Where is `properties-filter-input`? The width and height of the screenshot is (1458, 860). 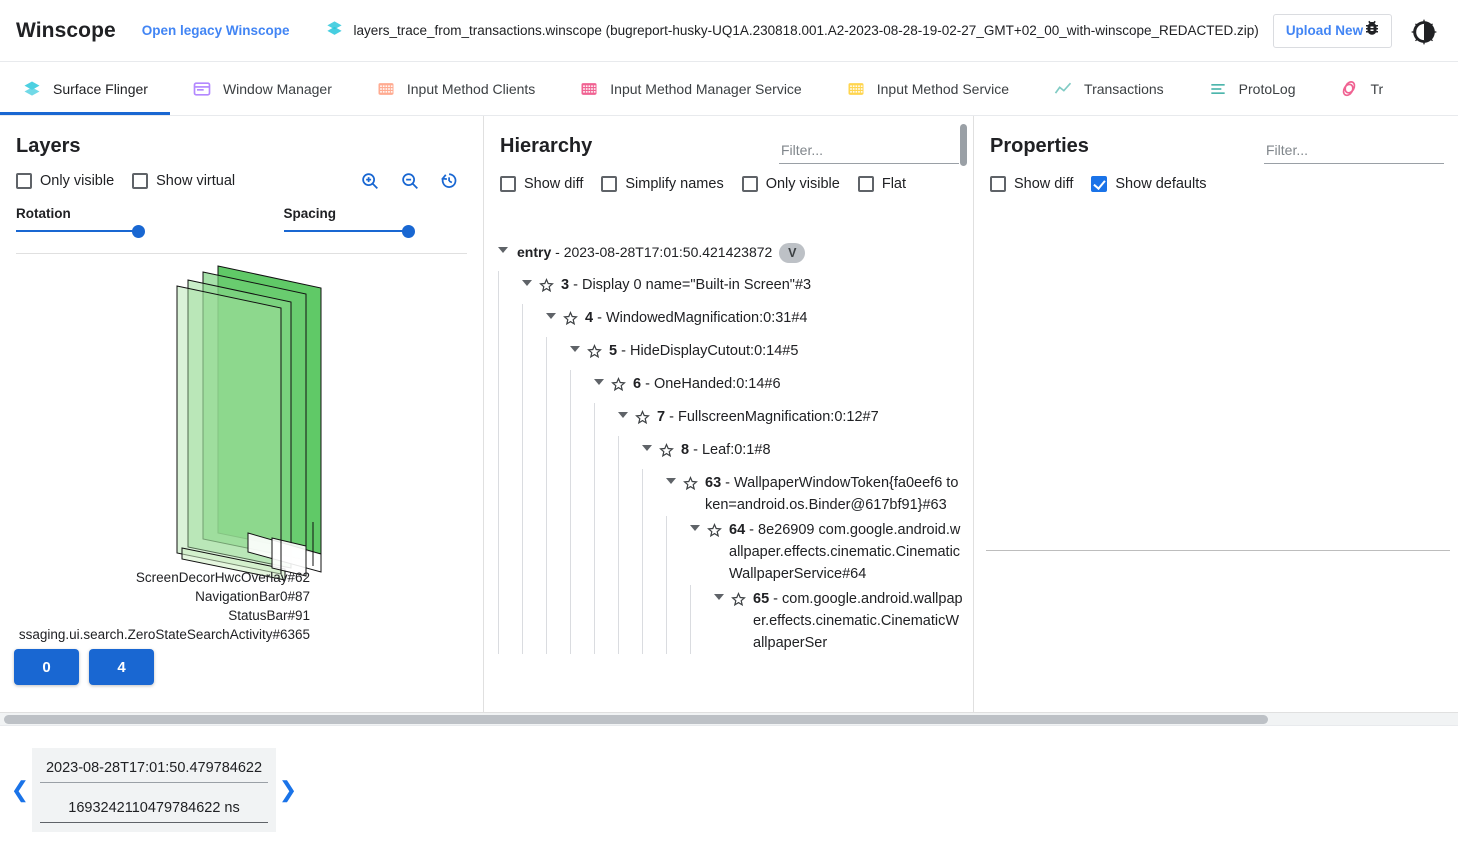
properties-filter-input is located at coordinates (1354, 152).